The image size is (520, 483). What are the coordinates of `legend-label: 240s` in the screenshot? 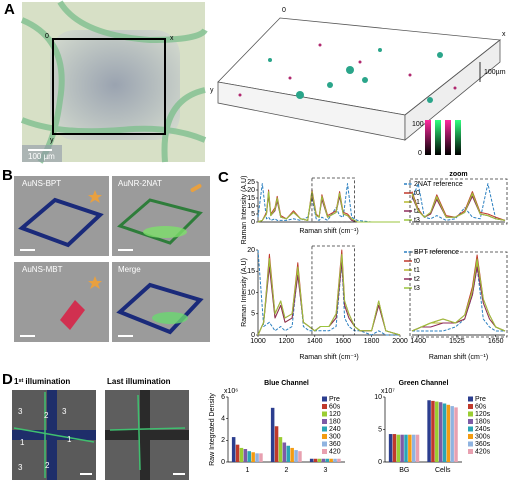 It's located at (483, 429).